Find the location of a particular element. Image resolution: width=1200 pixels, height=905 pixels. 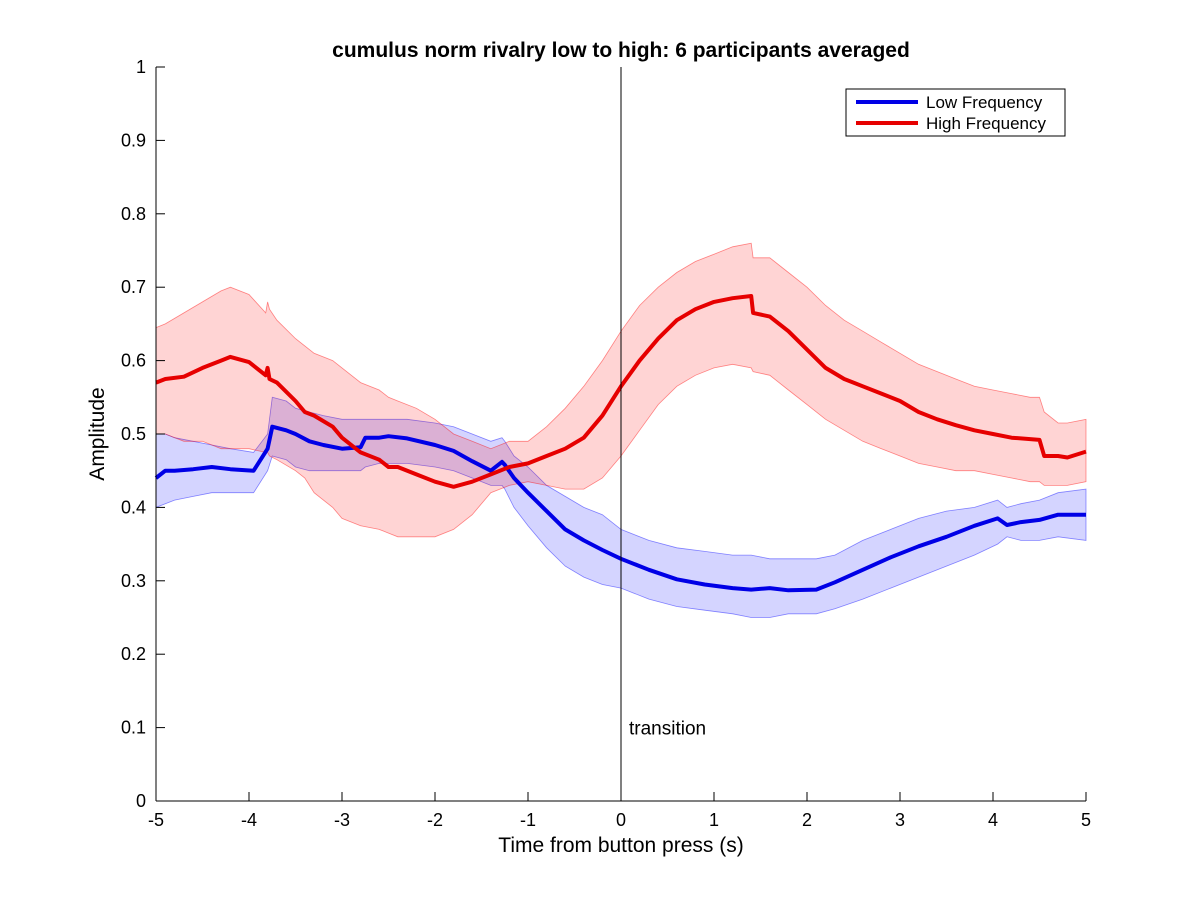

x-tick-label: 5 is located at coordinates (1086, 820).